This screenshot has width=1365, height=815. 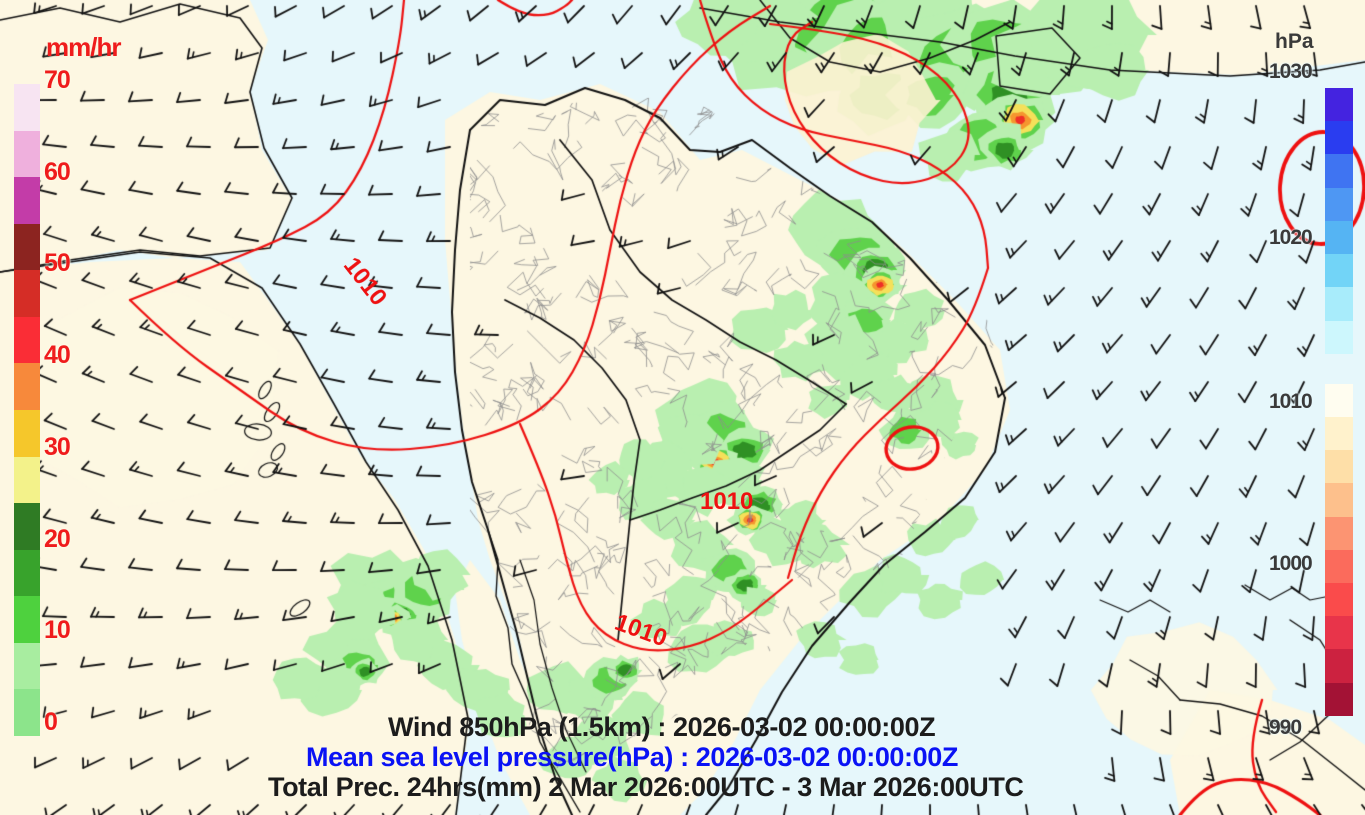 I want to click on pressure-colorbar, so click(x=1339, y=402).